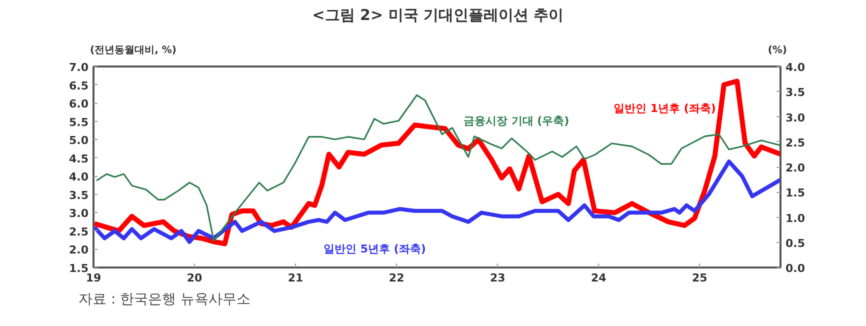 Image resolution: width=866 pixels, height=326 pixels. What do you see at coordinates (665, 108) in the screenshot?
I see `series-label: 일반인 1년후 (좌축)` at bounding box center [665, 108].